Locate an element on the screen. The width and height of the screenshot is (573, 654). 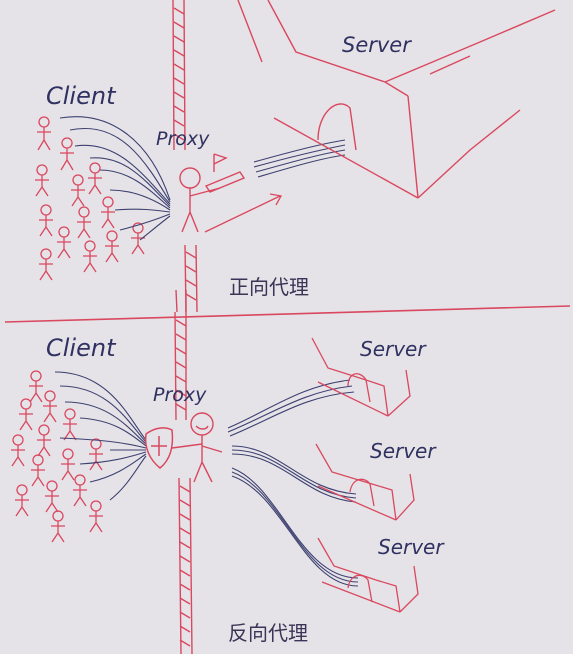
reverse-client-label: Client is located at coordinates (81, 348).